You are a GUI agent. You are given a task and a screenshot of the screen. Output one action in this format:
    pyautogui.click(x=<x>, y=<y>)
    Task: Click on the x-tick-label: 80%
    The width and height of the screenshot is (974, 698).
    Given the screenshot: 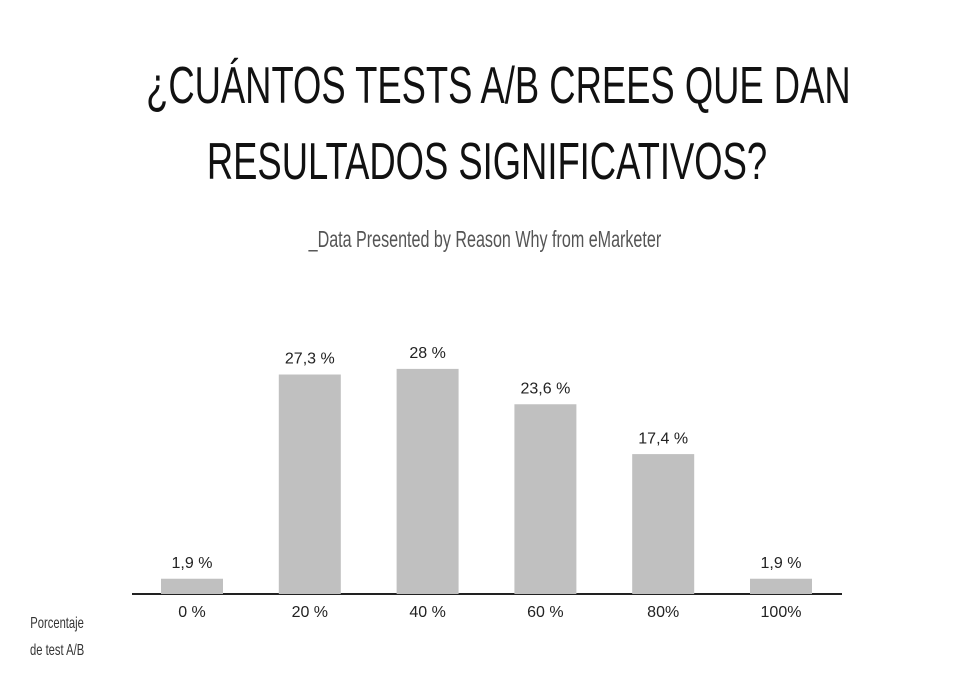 What is the action you would take?
    pyautogui.click(x=663, y=612)
    